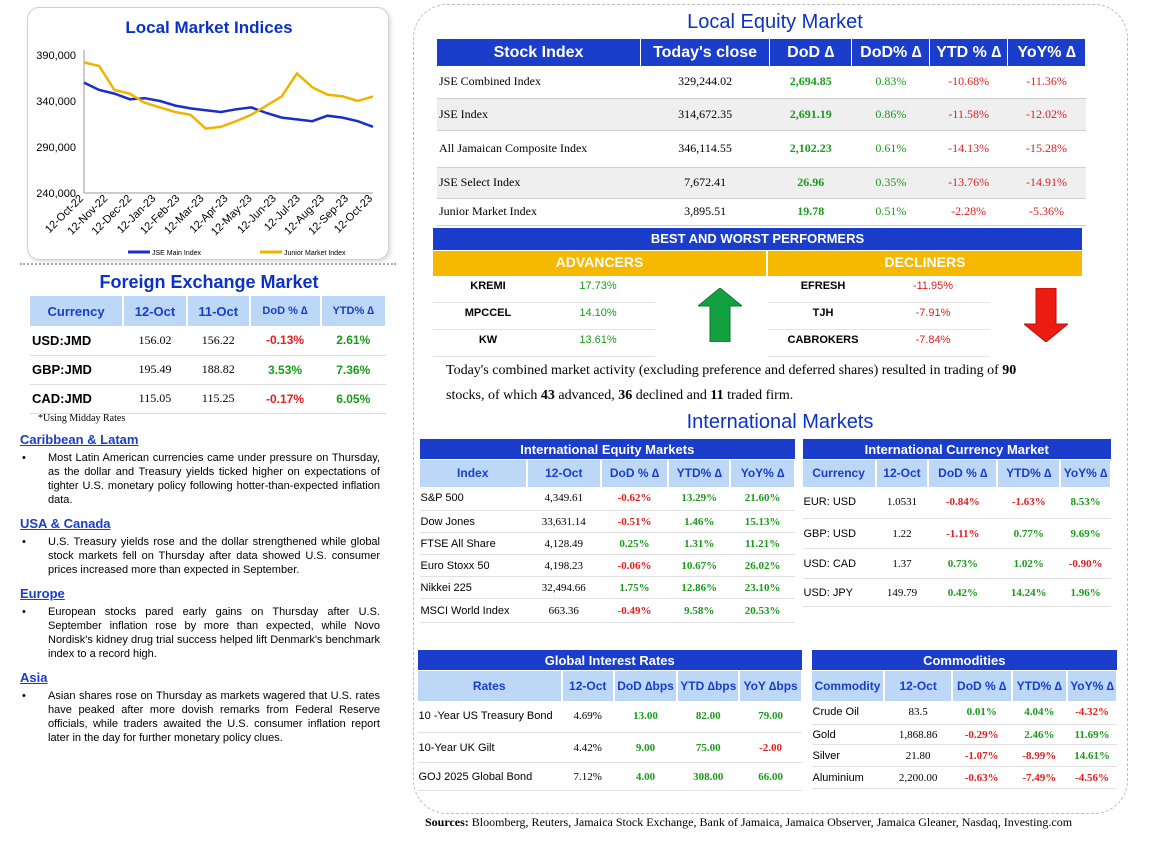  Describe the element at coordinates (79, 439) in the screenshot. I see `news-heading: Caribbean & Latam` at that location.